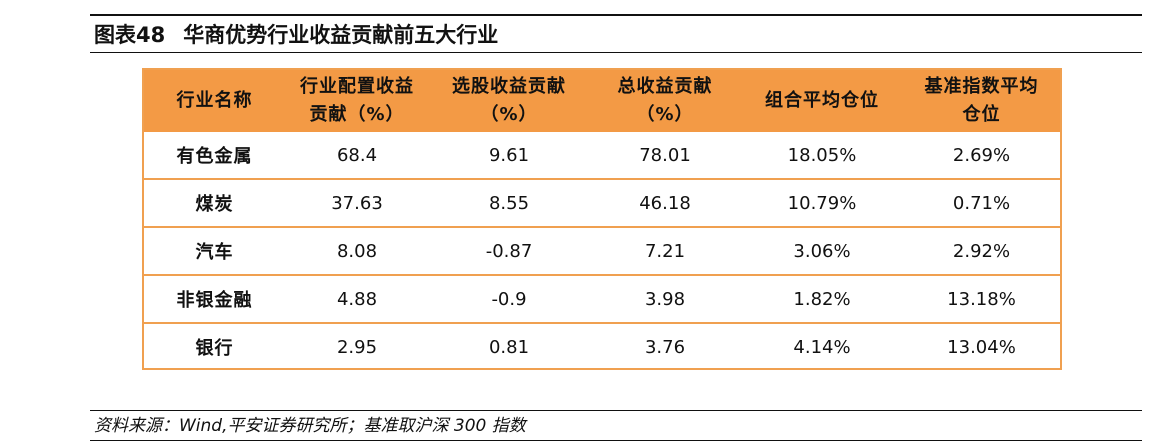 This screenshot has width=1176, height=445. What do you see at coordinates (665, 346) in the screenshot?
I see `cell-total: 3.76` at bounding box center [665, 346].